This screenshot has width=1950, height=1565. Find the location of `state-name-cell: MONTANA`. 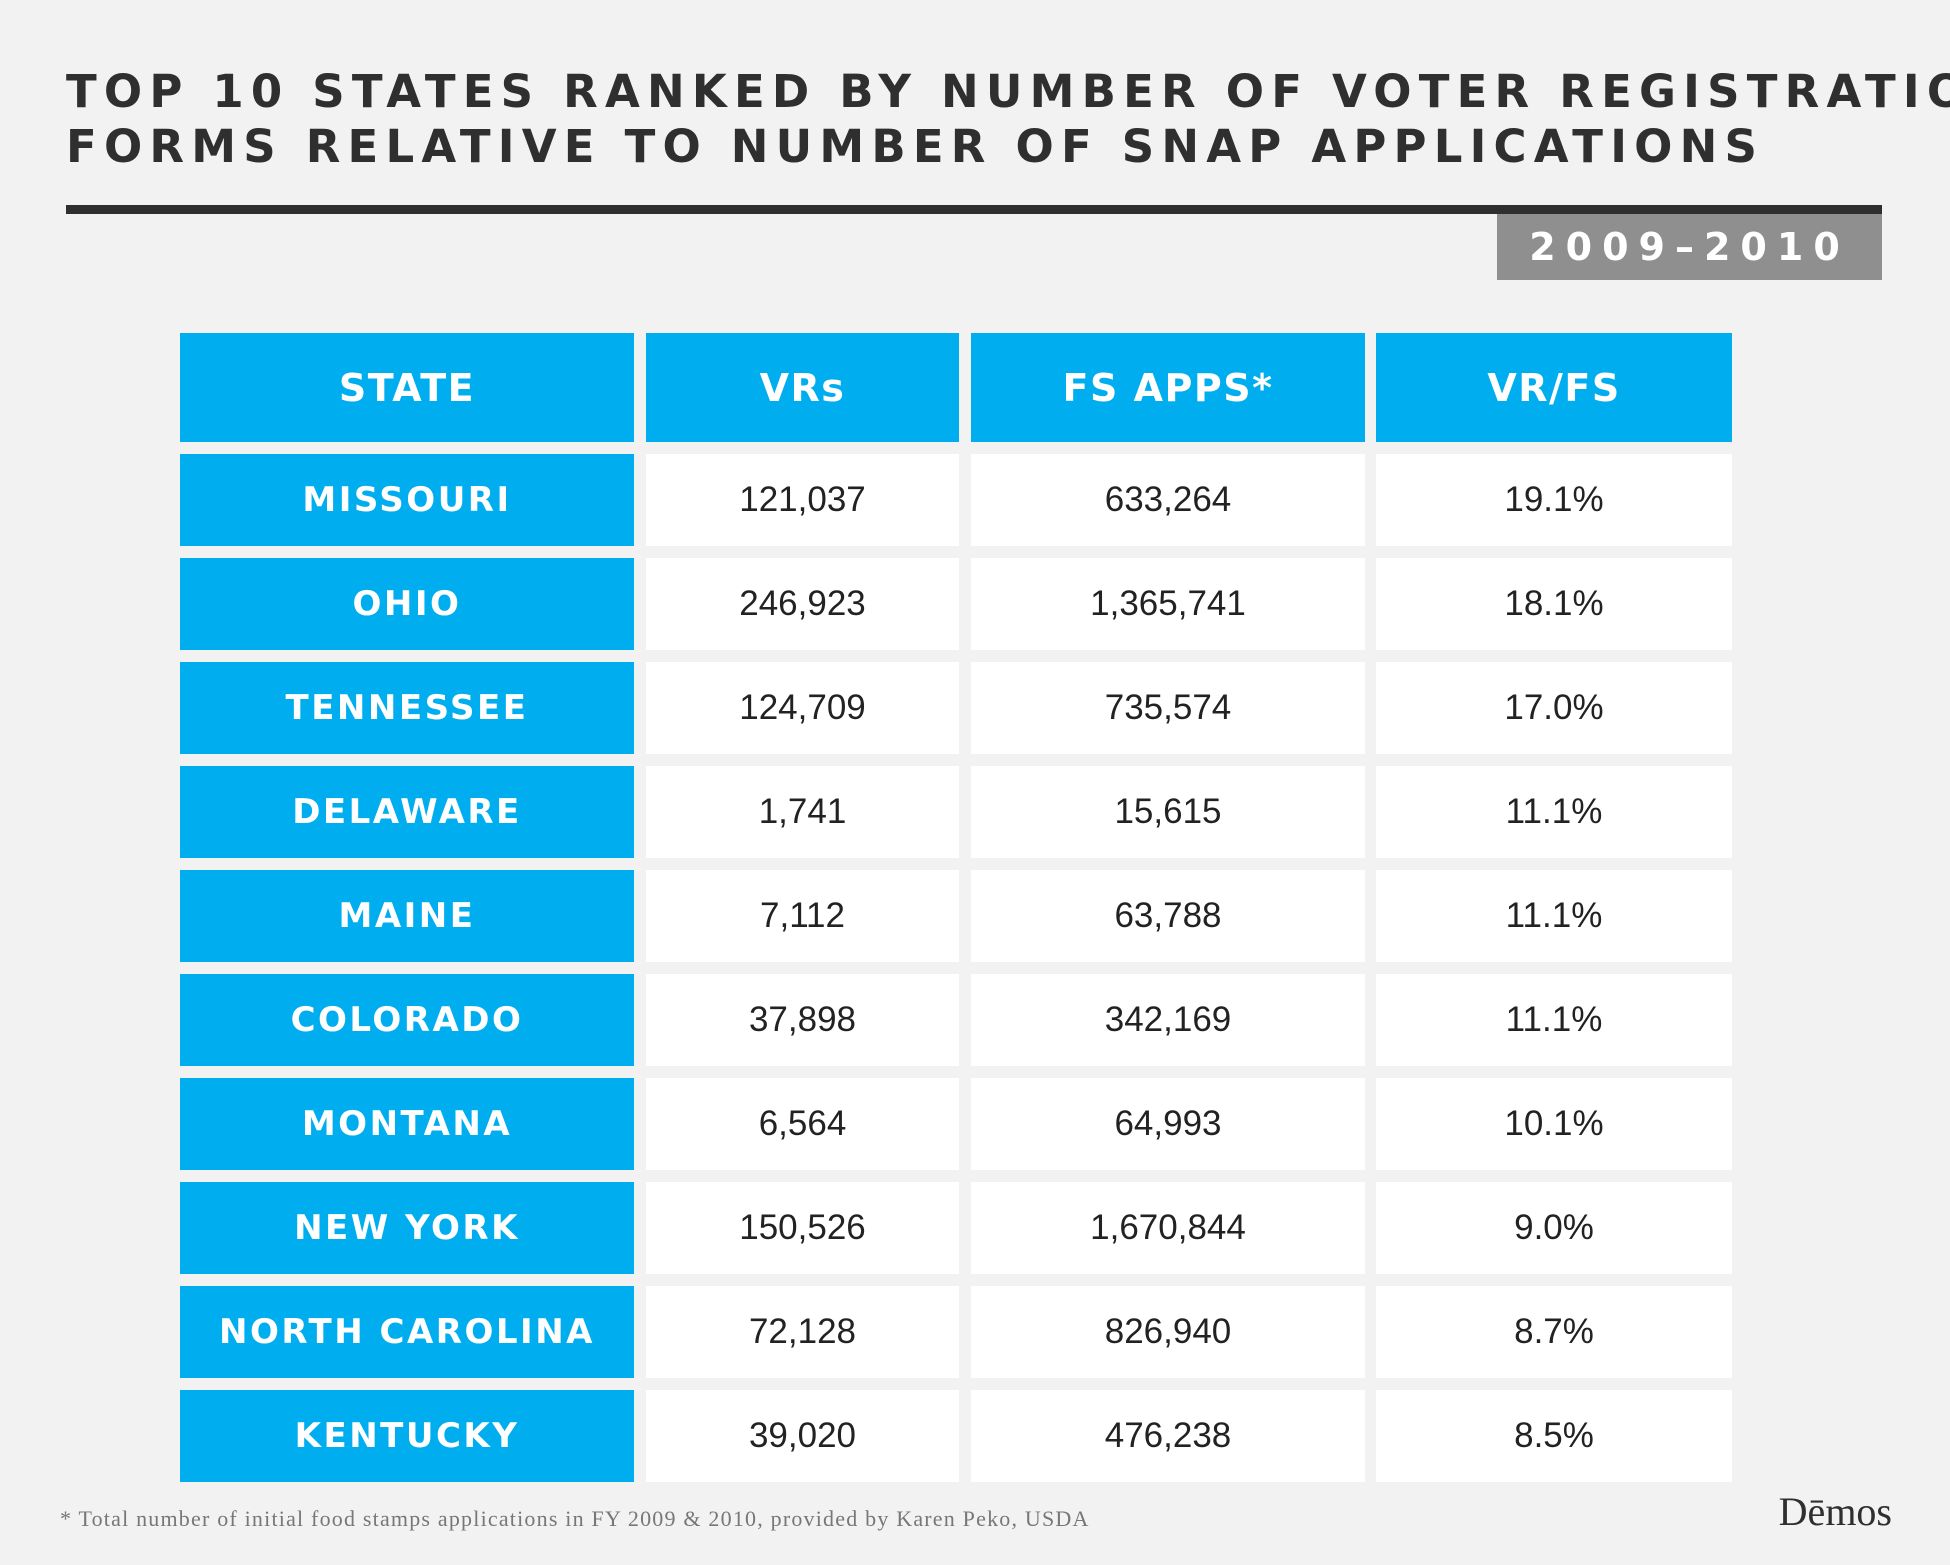

state-name-cell: MONTANA is located at coordinates (407, 1124).